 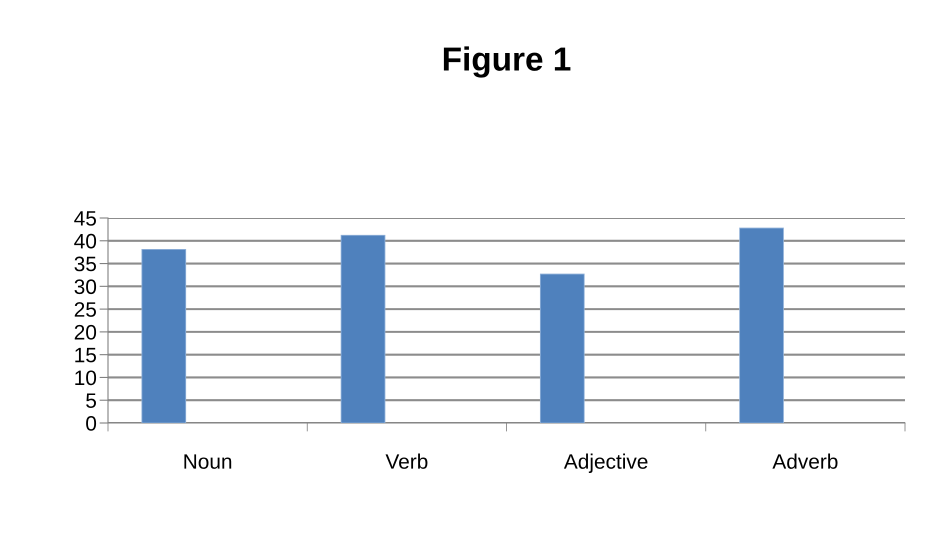 I want to click on y-tick-label: 10, so click(x=85, y=378).